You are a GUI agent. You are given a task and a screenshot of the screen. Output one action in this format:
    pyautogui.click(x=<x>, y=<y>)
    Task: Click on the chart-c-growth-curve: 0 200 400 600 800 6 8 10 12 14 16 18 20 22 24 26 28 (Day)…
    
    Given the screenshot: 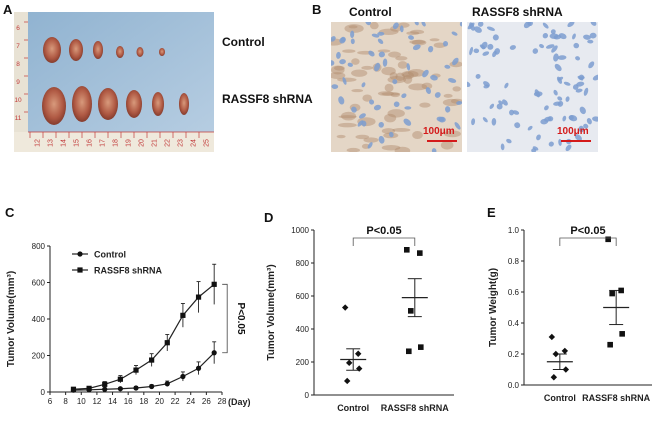 What is the action you would take?
    pyautogui.click(x=128, y=324)
    